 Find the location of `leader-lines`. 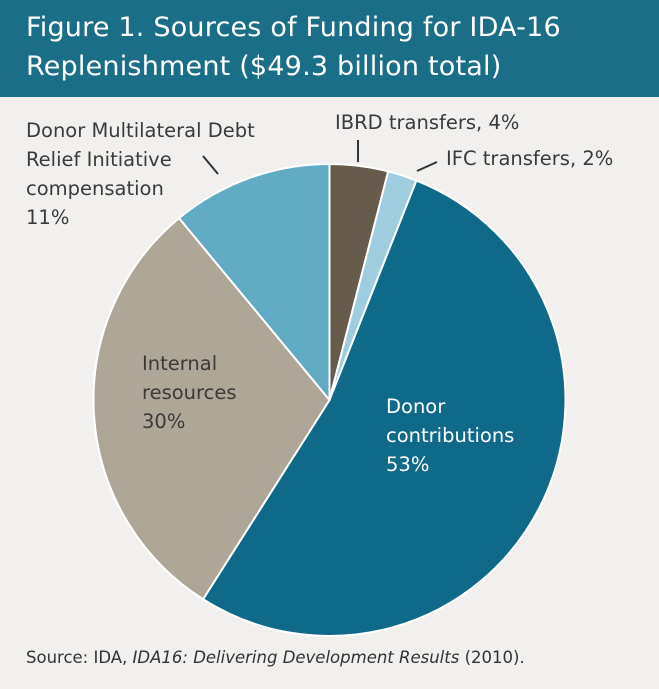

leader-lines is located at coordinates (320, 157).